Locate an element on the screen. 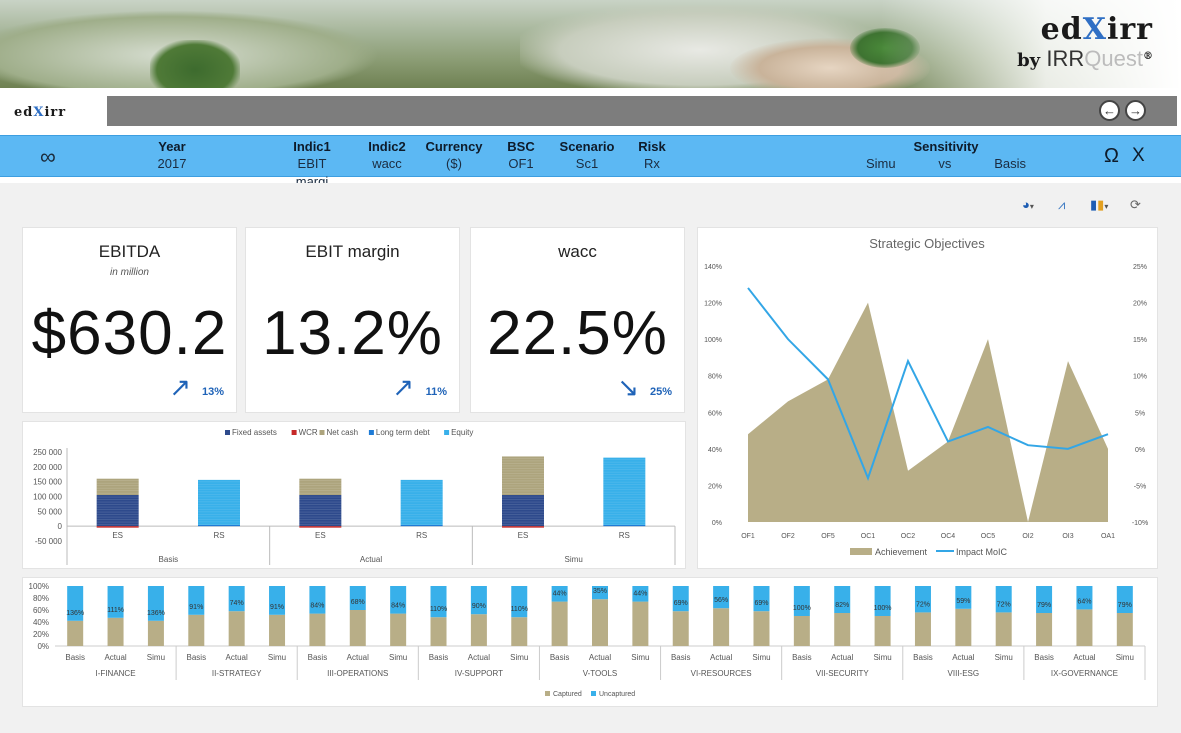 This screenshot has width=1181, height=733. y-tick-label: 100 000 is located at coordinates (47, 497).